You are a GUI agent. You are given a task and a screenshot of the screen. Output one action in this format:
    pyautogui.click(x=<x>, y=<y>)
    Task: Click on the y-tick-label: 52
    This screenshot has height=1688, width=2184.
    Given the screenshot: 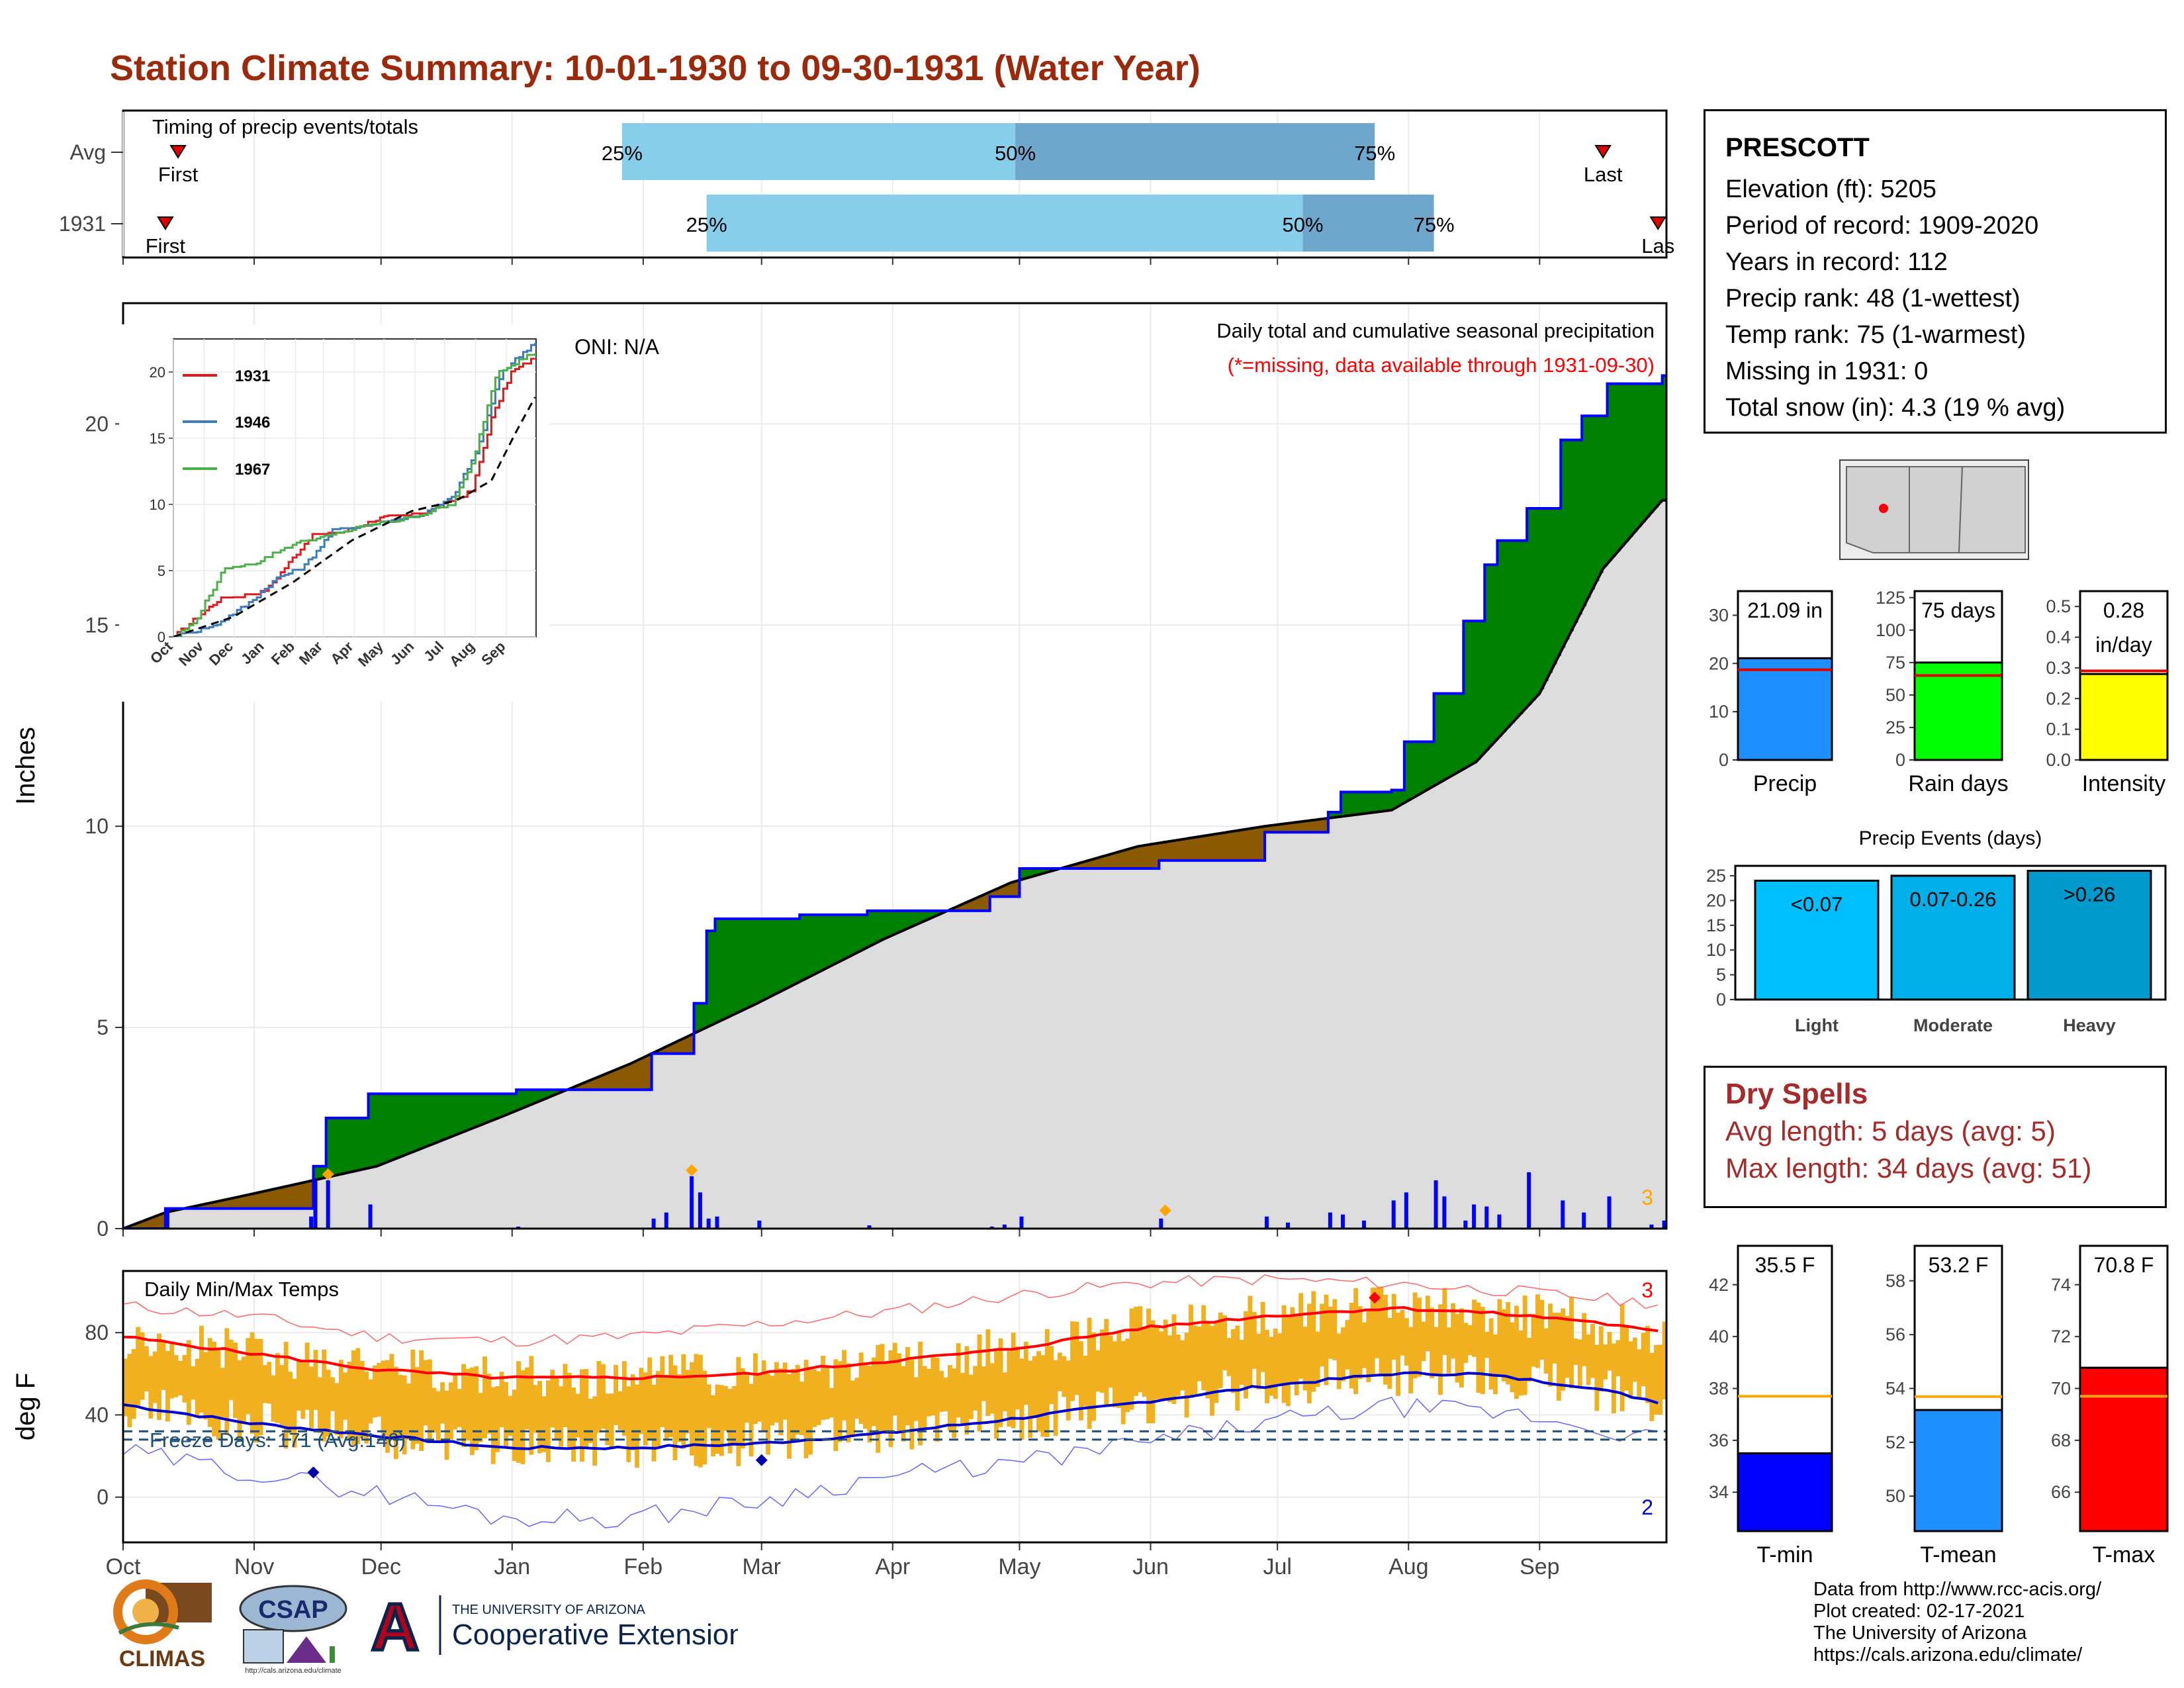 What is the action you would take?
    pyautogui.click(x=1895, y=1442)
    